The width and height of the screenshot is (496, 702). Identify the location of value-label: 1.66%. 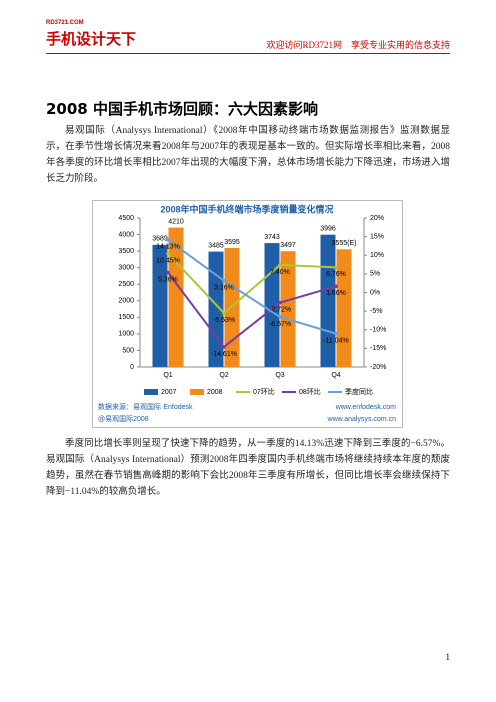
(336, 293).